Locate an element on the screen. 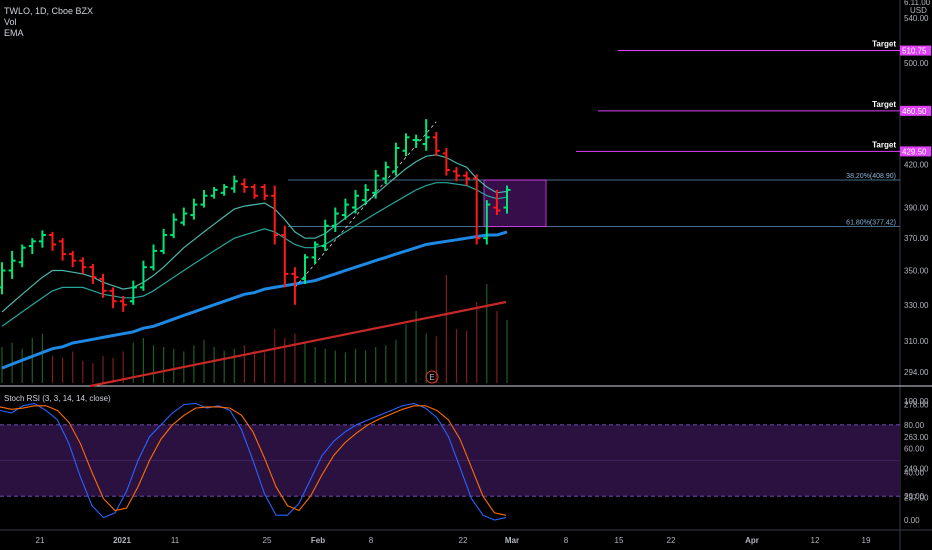  time-axis-label: Feb is located at coordinates (318, 540).